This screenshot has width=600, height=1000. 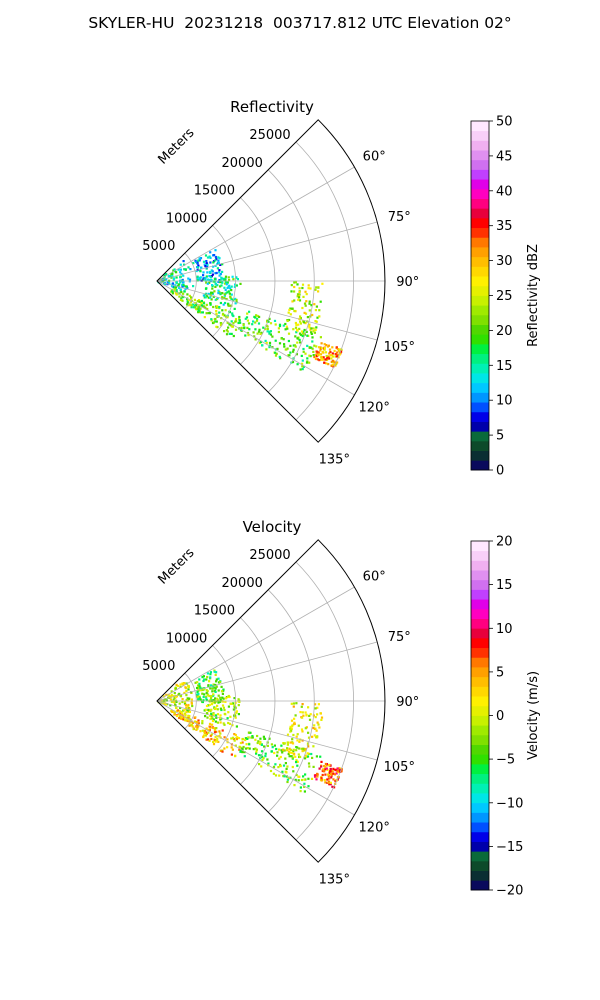 I want to click on colorbar-tick-label: 50, so click(x=504, y=122).